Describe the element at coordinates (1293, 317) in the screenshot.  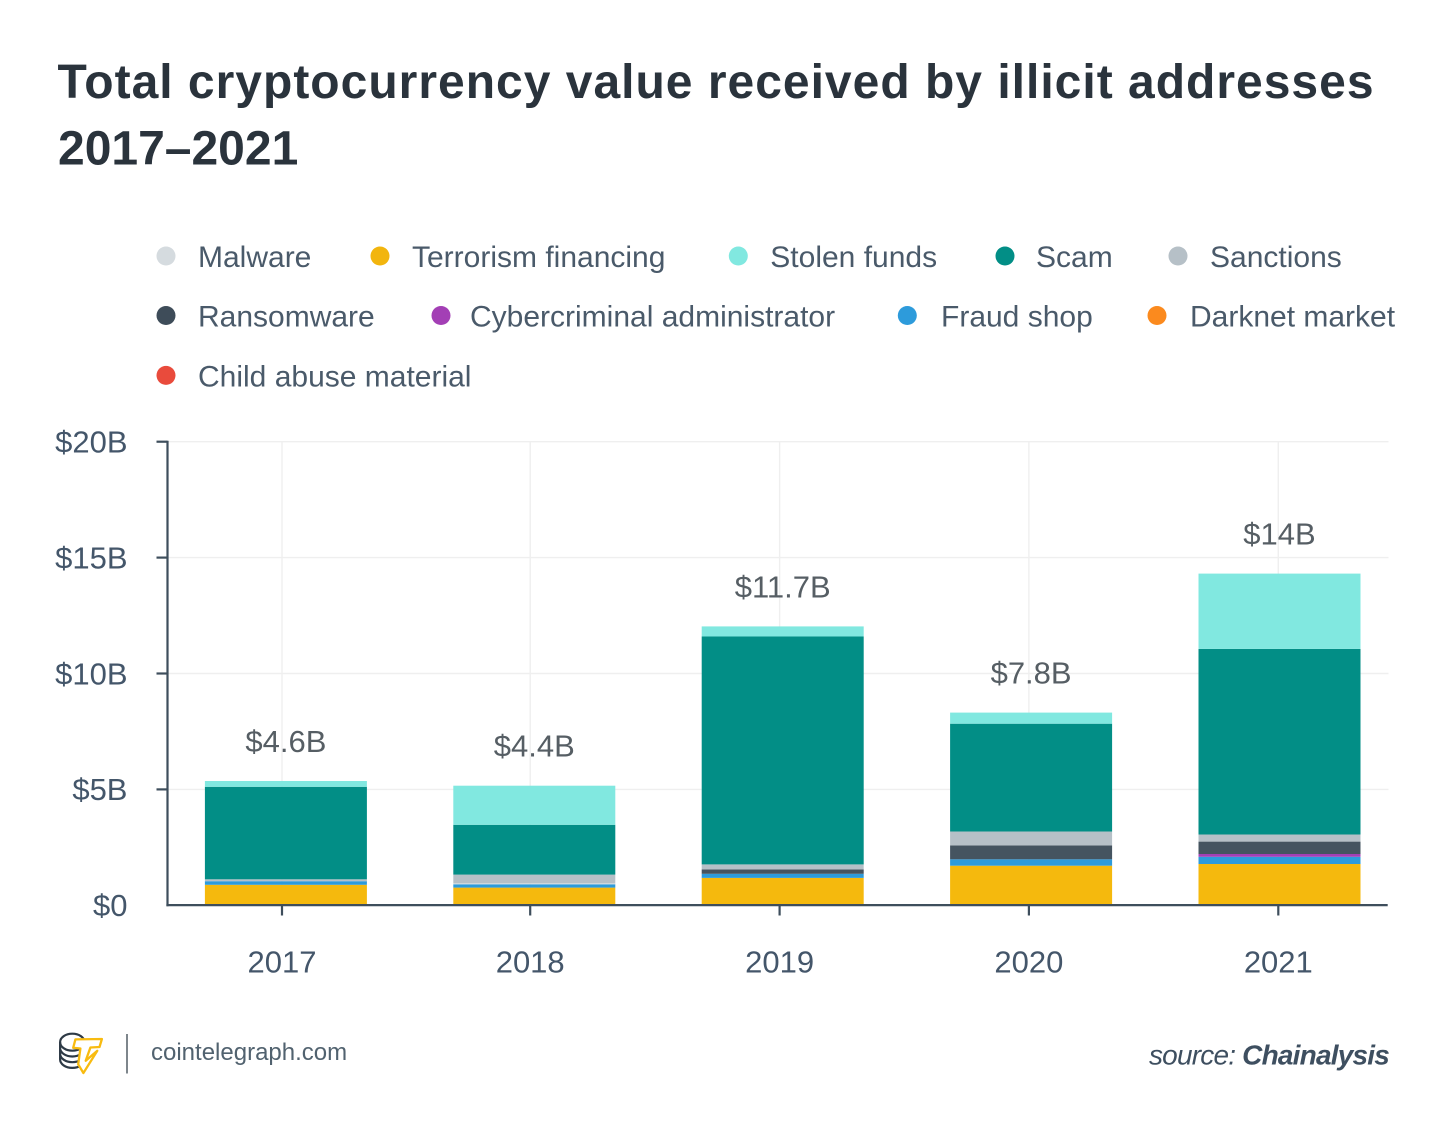
I see `svg-text: Darknet market` at that location.